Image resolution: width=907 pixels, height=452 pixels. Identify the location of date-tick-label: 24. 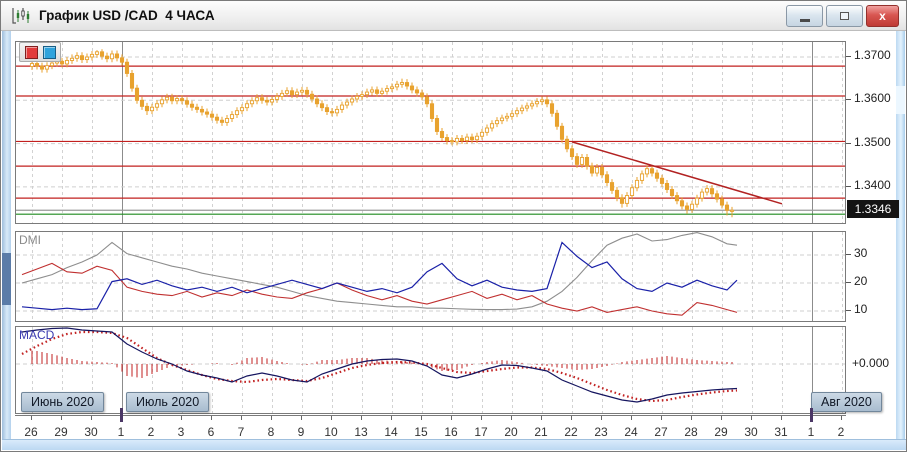
(631, 432).